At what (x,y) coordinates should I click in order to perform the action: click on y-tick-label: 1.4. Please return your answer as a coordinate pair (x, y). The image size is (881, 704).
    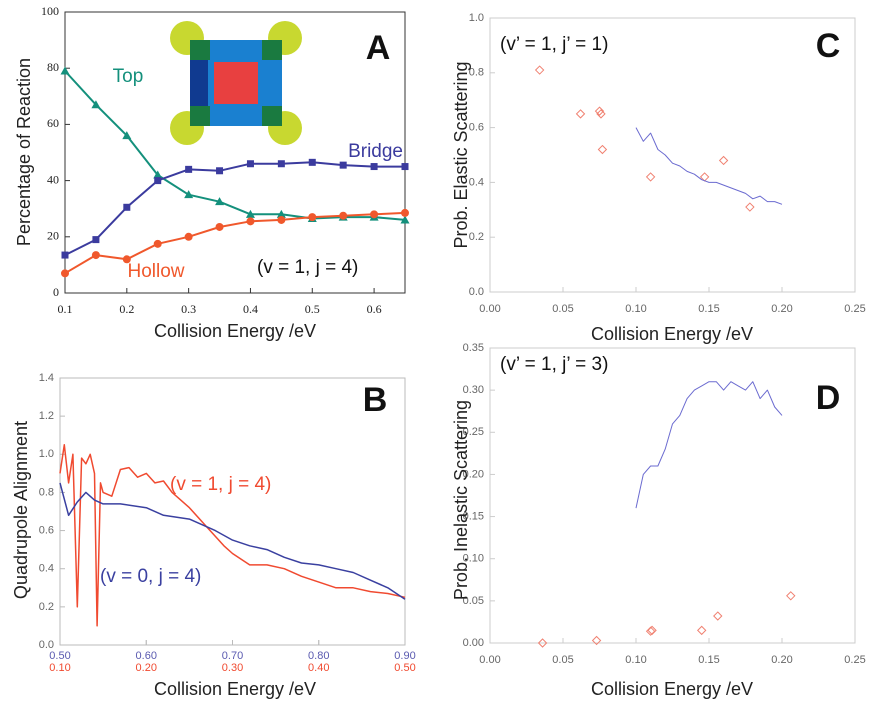
    Looking at the image, I should click on (46, 378).